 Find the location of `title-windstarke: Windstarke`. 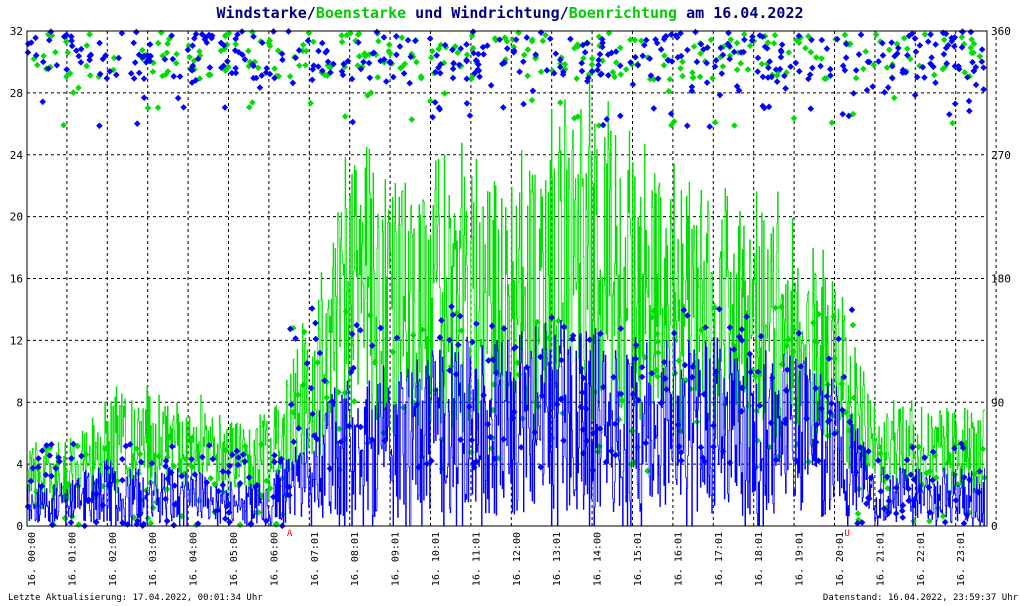

title-windstarke: Windstarke is located at coordinates (261, 13).